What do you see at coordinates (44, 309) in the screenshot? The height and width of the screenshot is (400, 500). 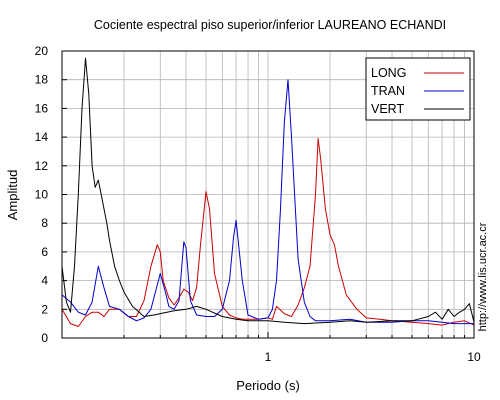 I see `y-tick-label: 2` at bounding box center [44, 309].